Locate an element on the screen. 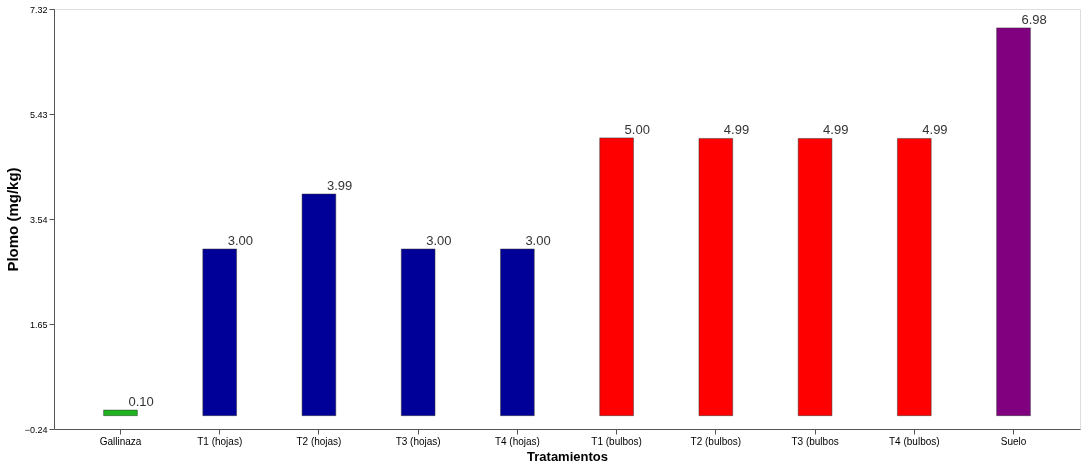 This screenshot has width=1092, height=474. y-tick-label: 5.43 is located at coordinates (38, 114).